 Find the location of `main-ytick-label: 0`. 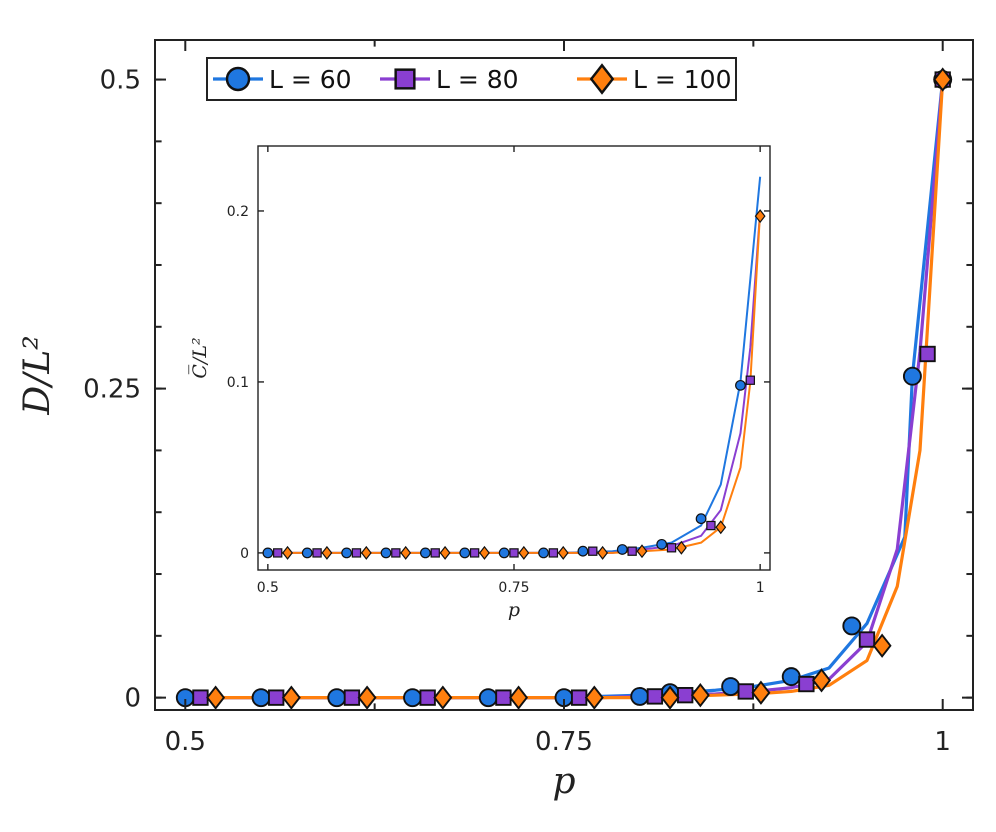

main-ytick-label: 0 is located at coordinates (132, 699).